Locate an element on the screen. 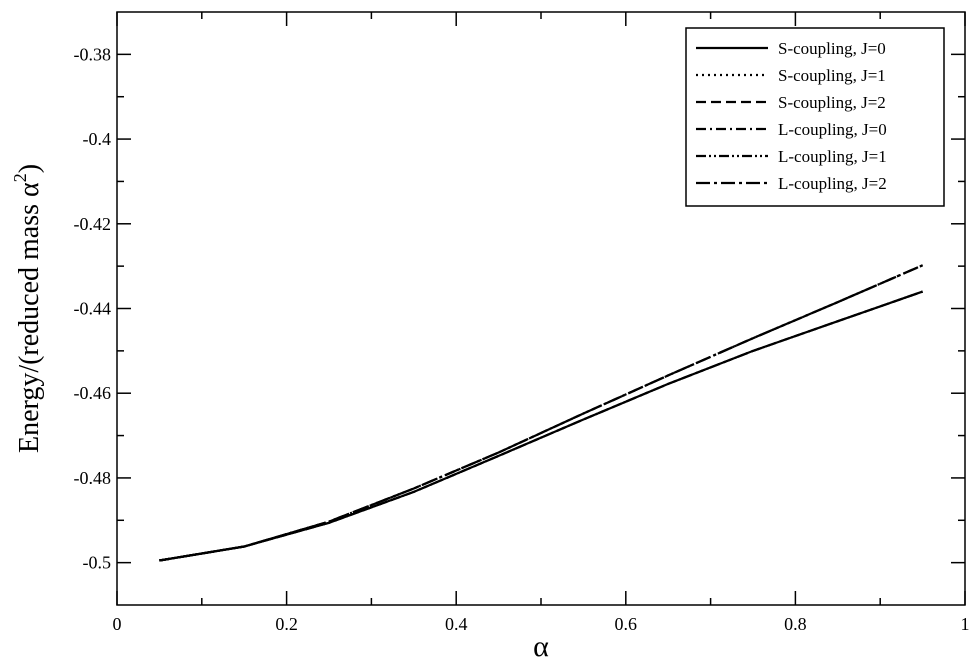 The height and width of the screenshot is (661, 974). legend-entry: L-coupling, J=0 is located at coordinates (832, 129).